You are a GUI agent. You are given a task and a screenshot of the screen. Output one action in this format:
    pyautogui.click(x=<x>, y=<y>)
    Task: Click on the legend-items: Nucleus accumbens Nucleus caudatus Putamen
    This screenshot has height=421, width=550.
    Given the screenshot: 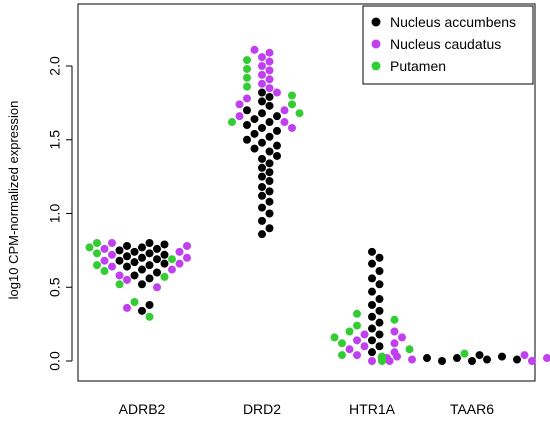 What is the action you would take?
    pyautogui.click(x=443, y=44)
    